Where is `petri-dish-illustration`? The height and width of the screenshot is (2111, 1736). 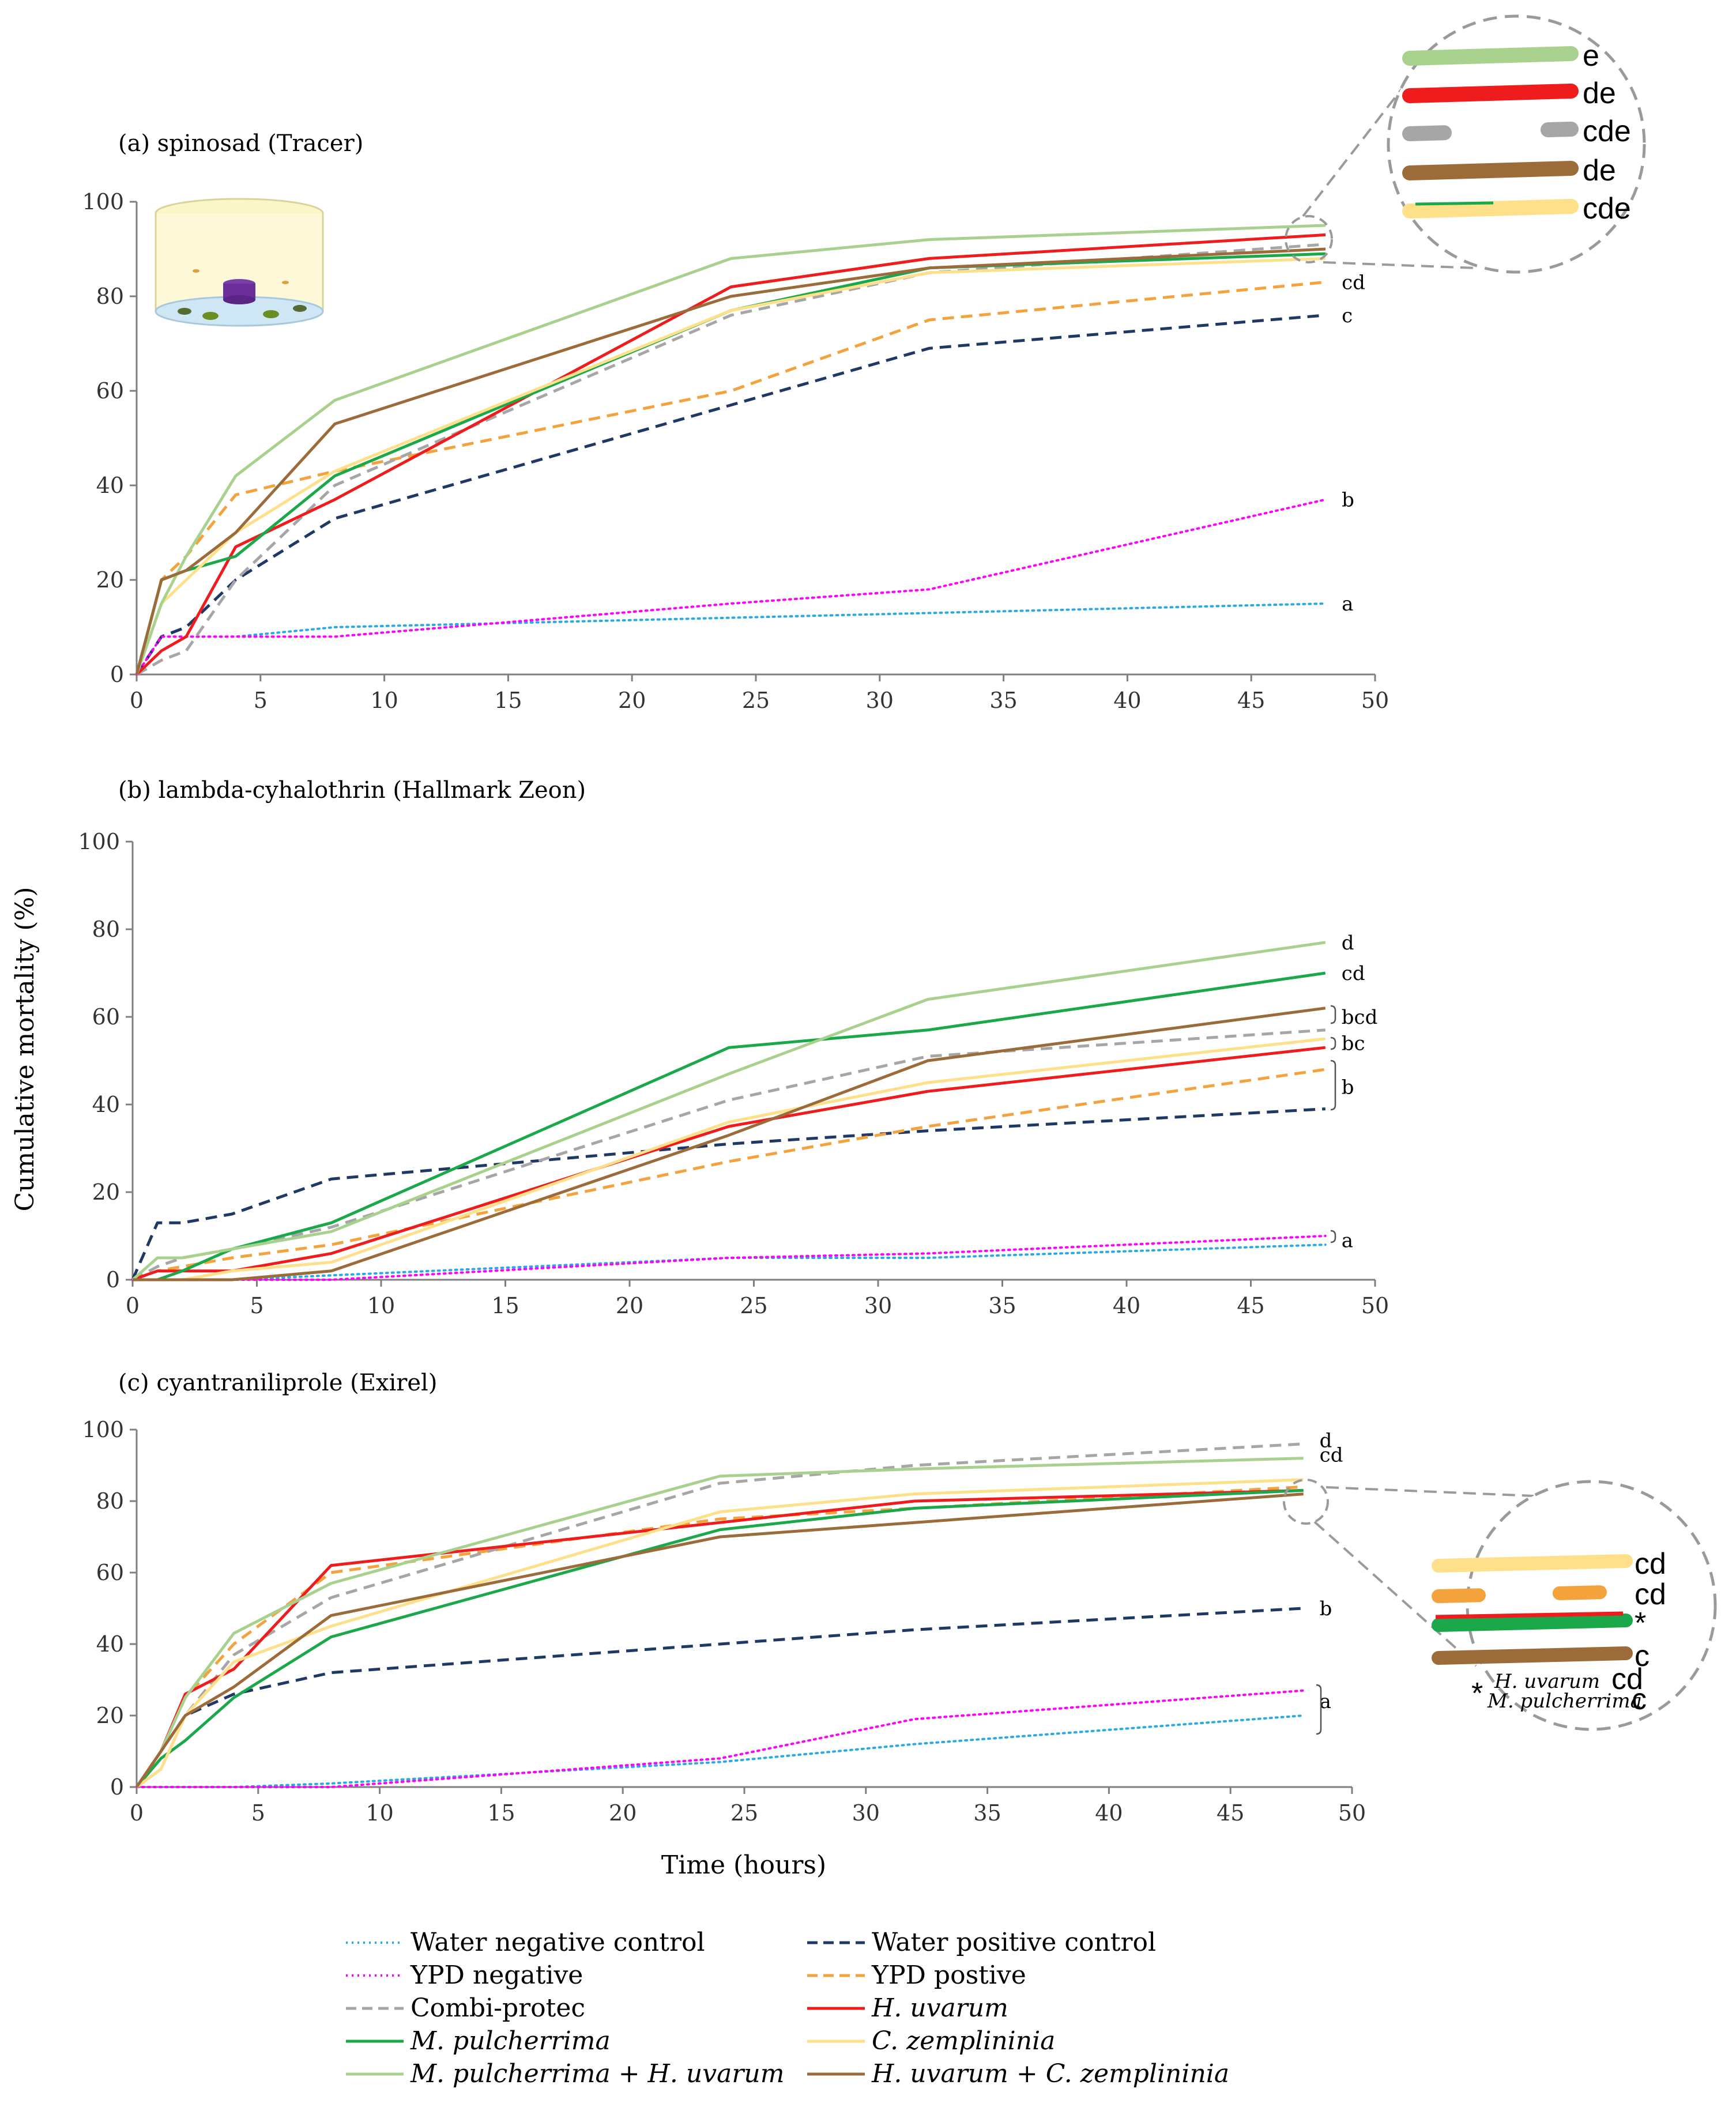 petri-dish-illustration is located at coordinates (239, 262).